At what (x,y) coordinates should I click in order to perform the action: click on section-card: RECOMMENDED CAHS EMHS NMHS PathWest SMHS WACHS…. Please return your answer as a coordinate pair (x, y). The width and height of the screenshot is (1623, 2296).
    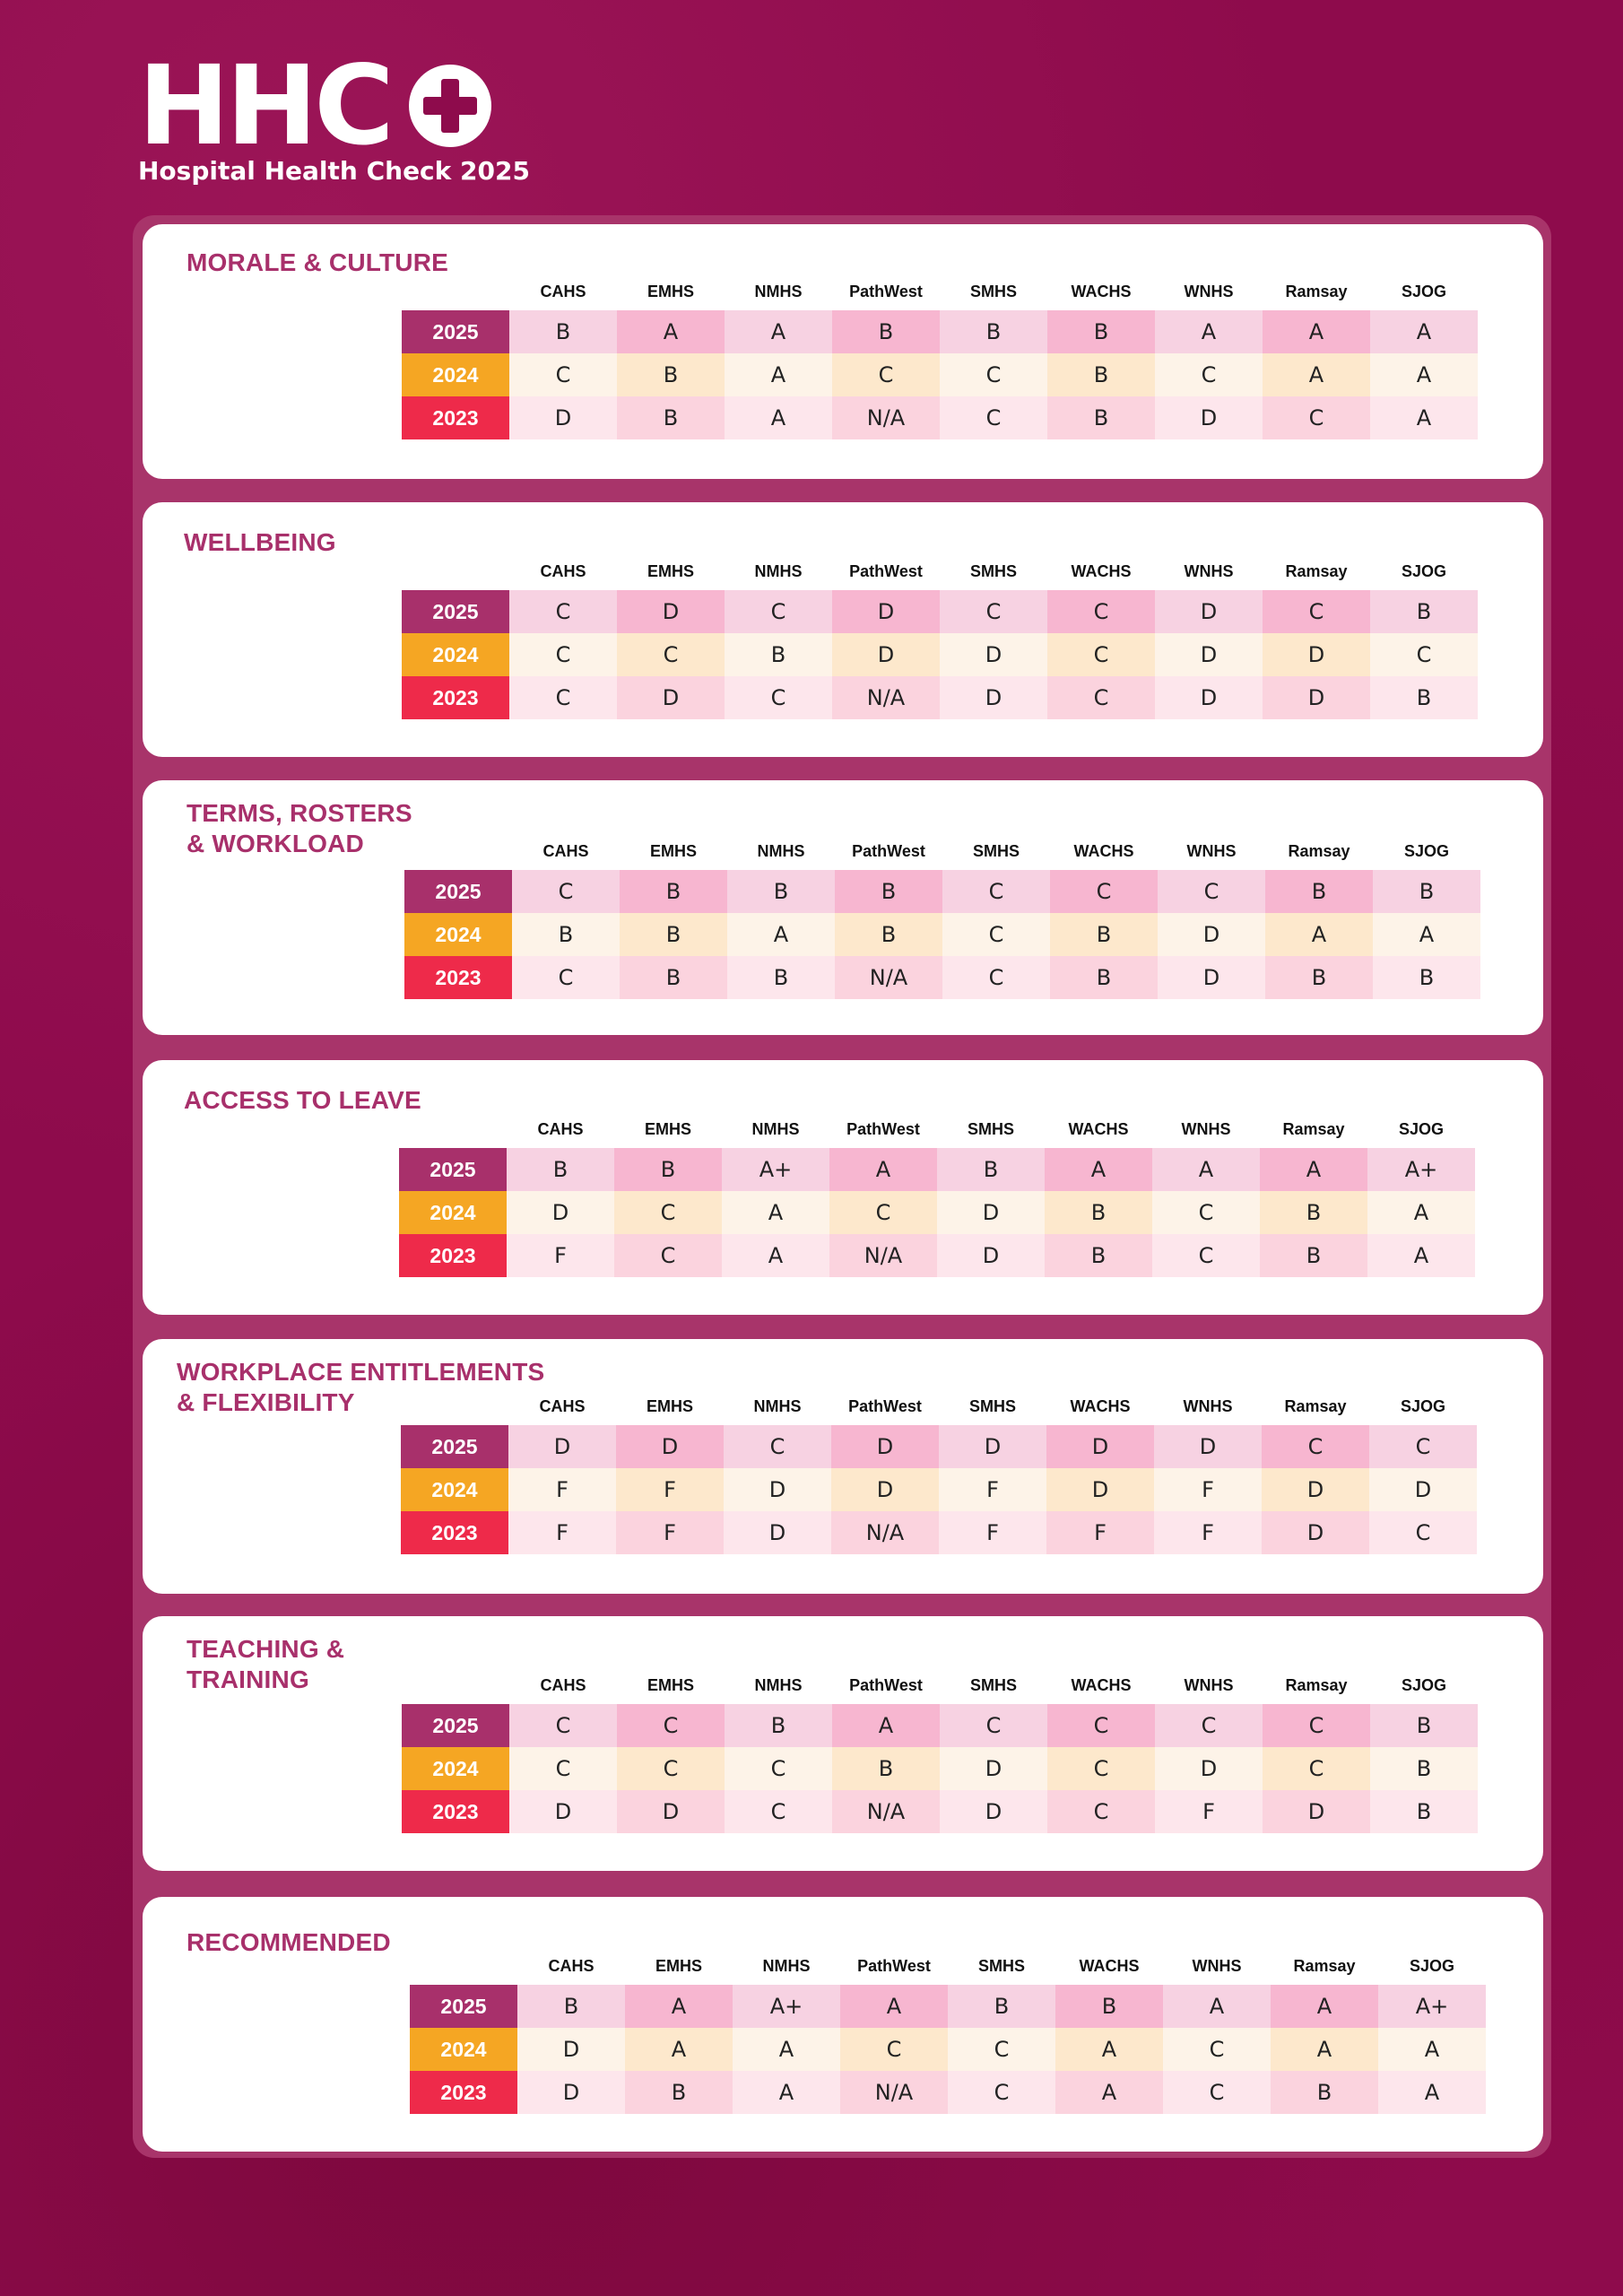
    Looking at the image, I should click on (843, 2024).